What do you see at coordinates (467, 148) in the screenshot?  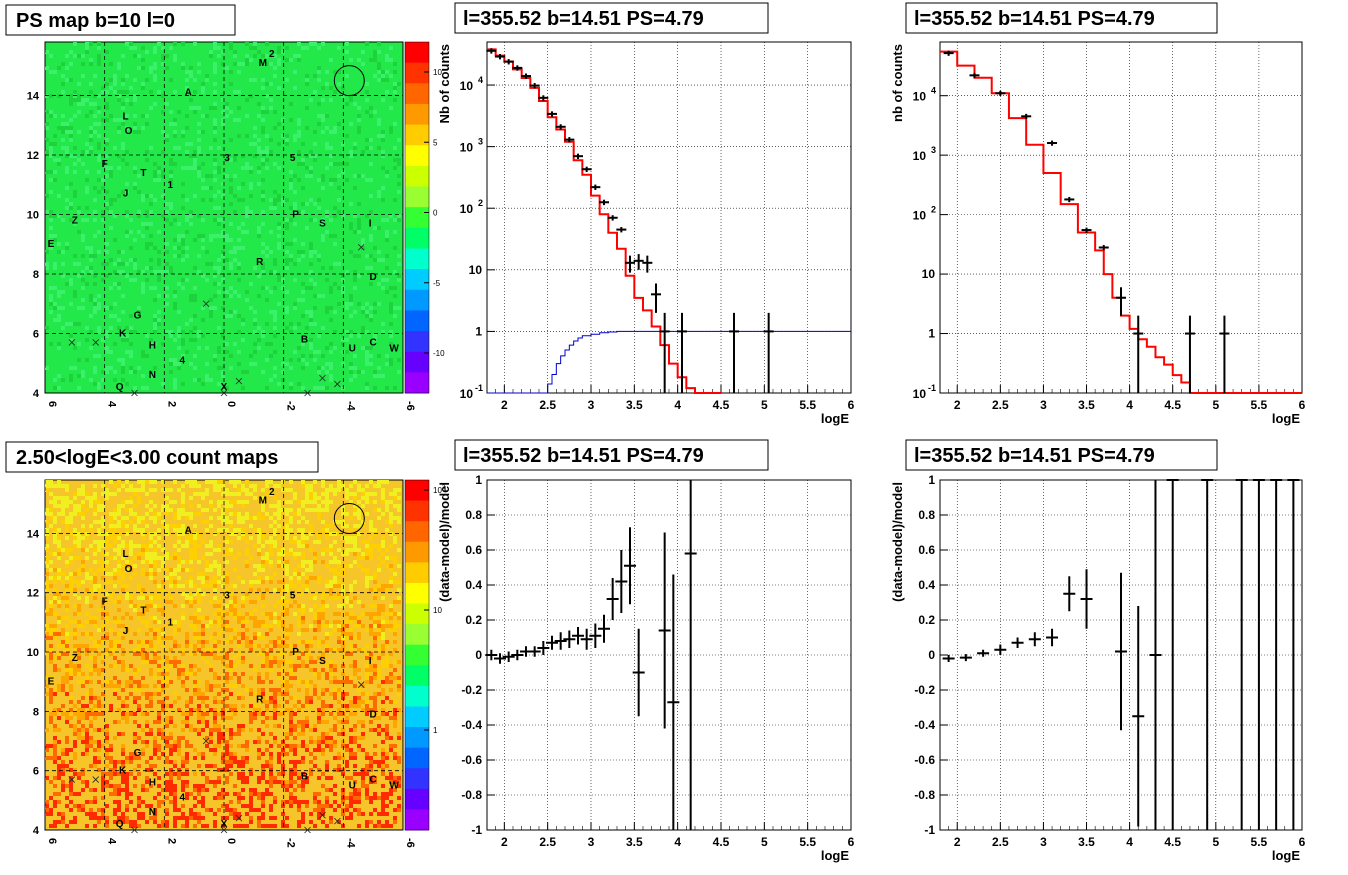 I see `y-tick-label: 10` at bounding box center [467, 148].